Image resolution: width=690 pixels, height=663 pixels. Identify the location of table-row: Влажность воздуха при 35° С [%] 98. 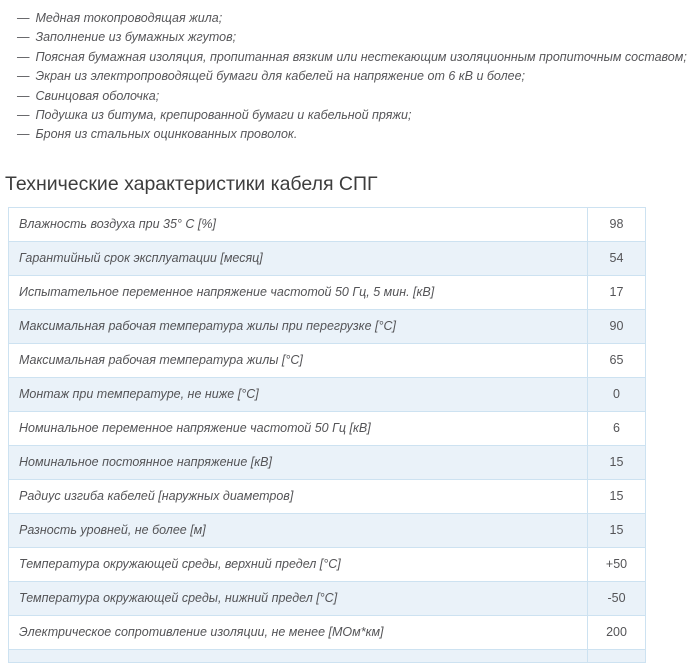
(327, 224).